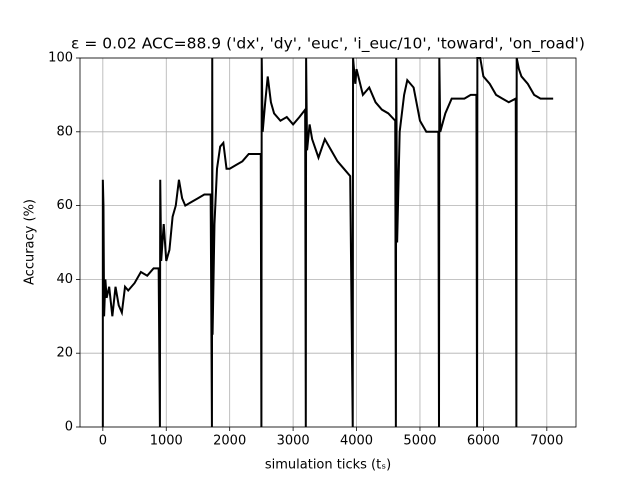  I want to click on y-tick-label: 80, so click(64, 131).